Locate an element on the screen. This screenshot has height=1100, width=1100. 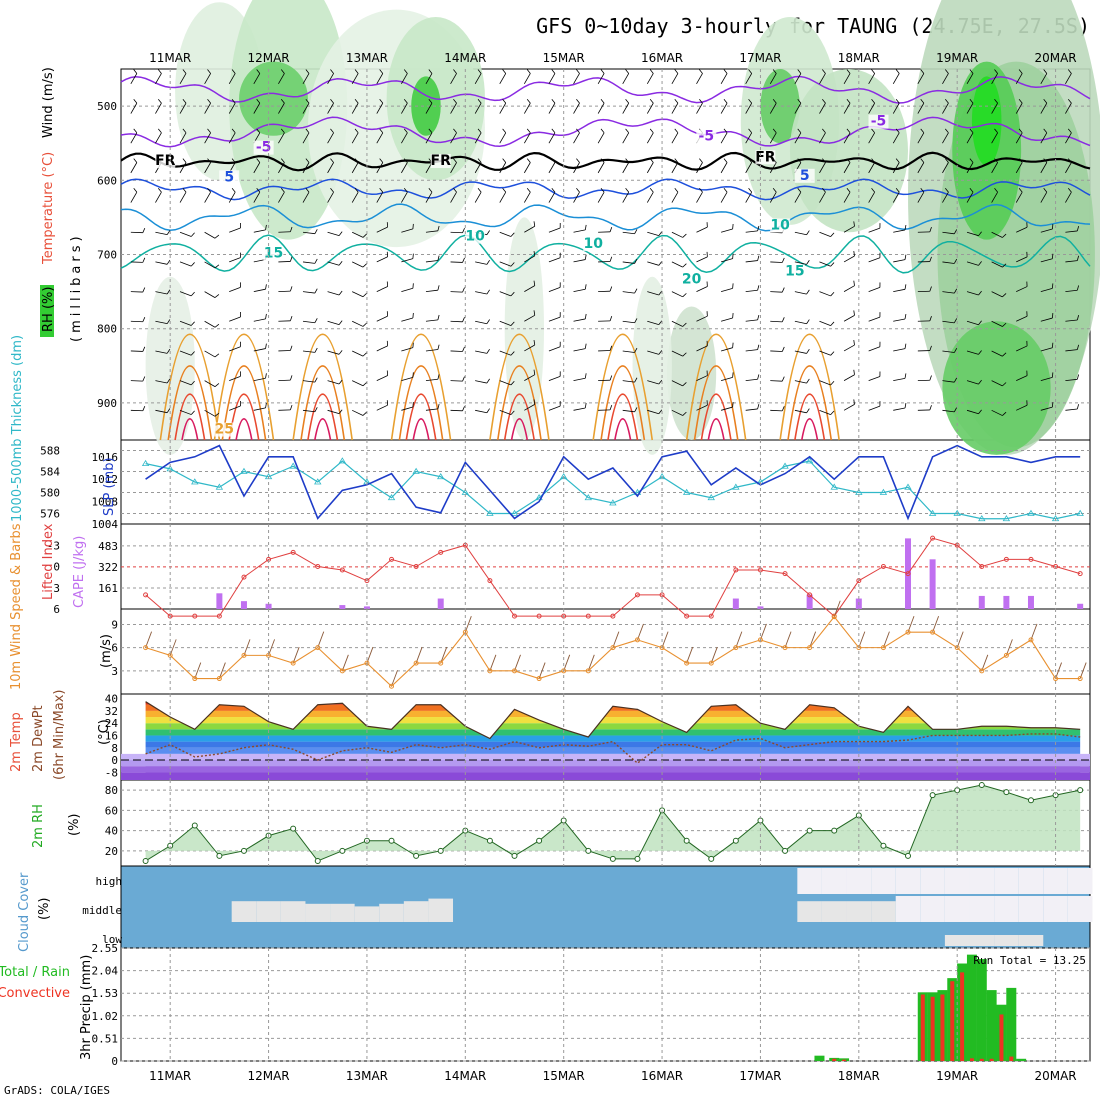
temp-band is located at coordinates (617, 738).